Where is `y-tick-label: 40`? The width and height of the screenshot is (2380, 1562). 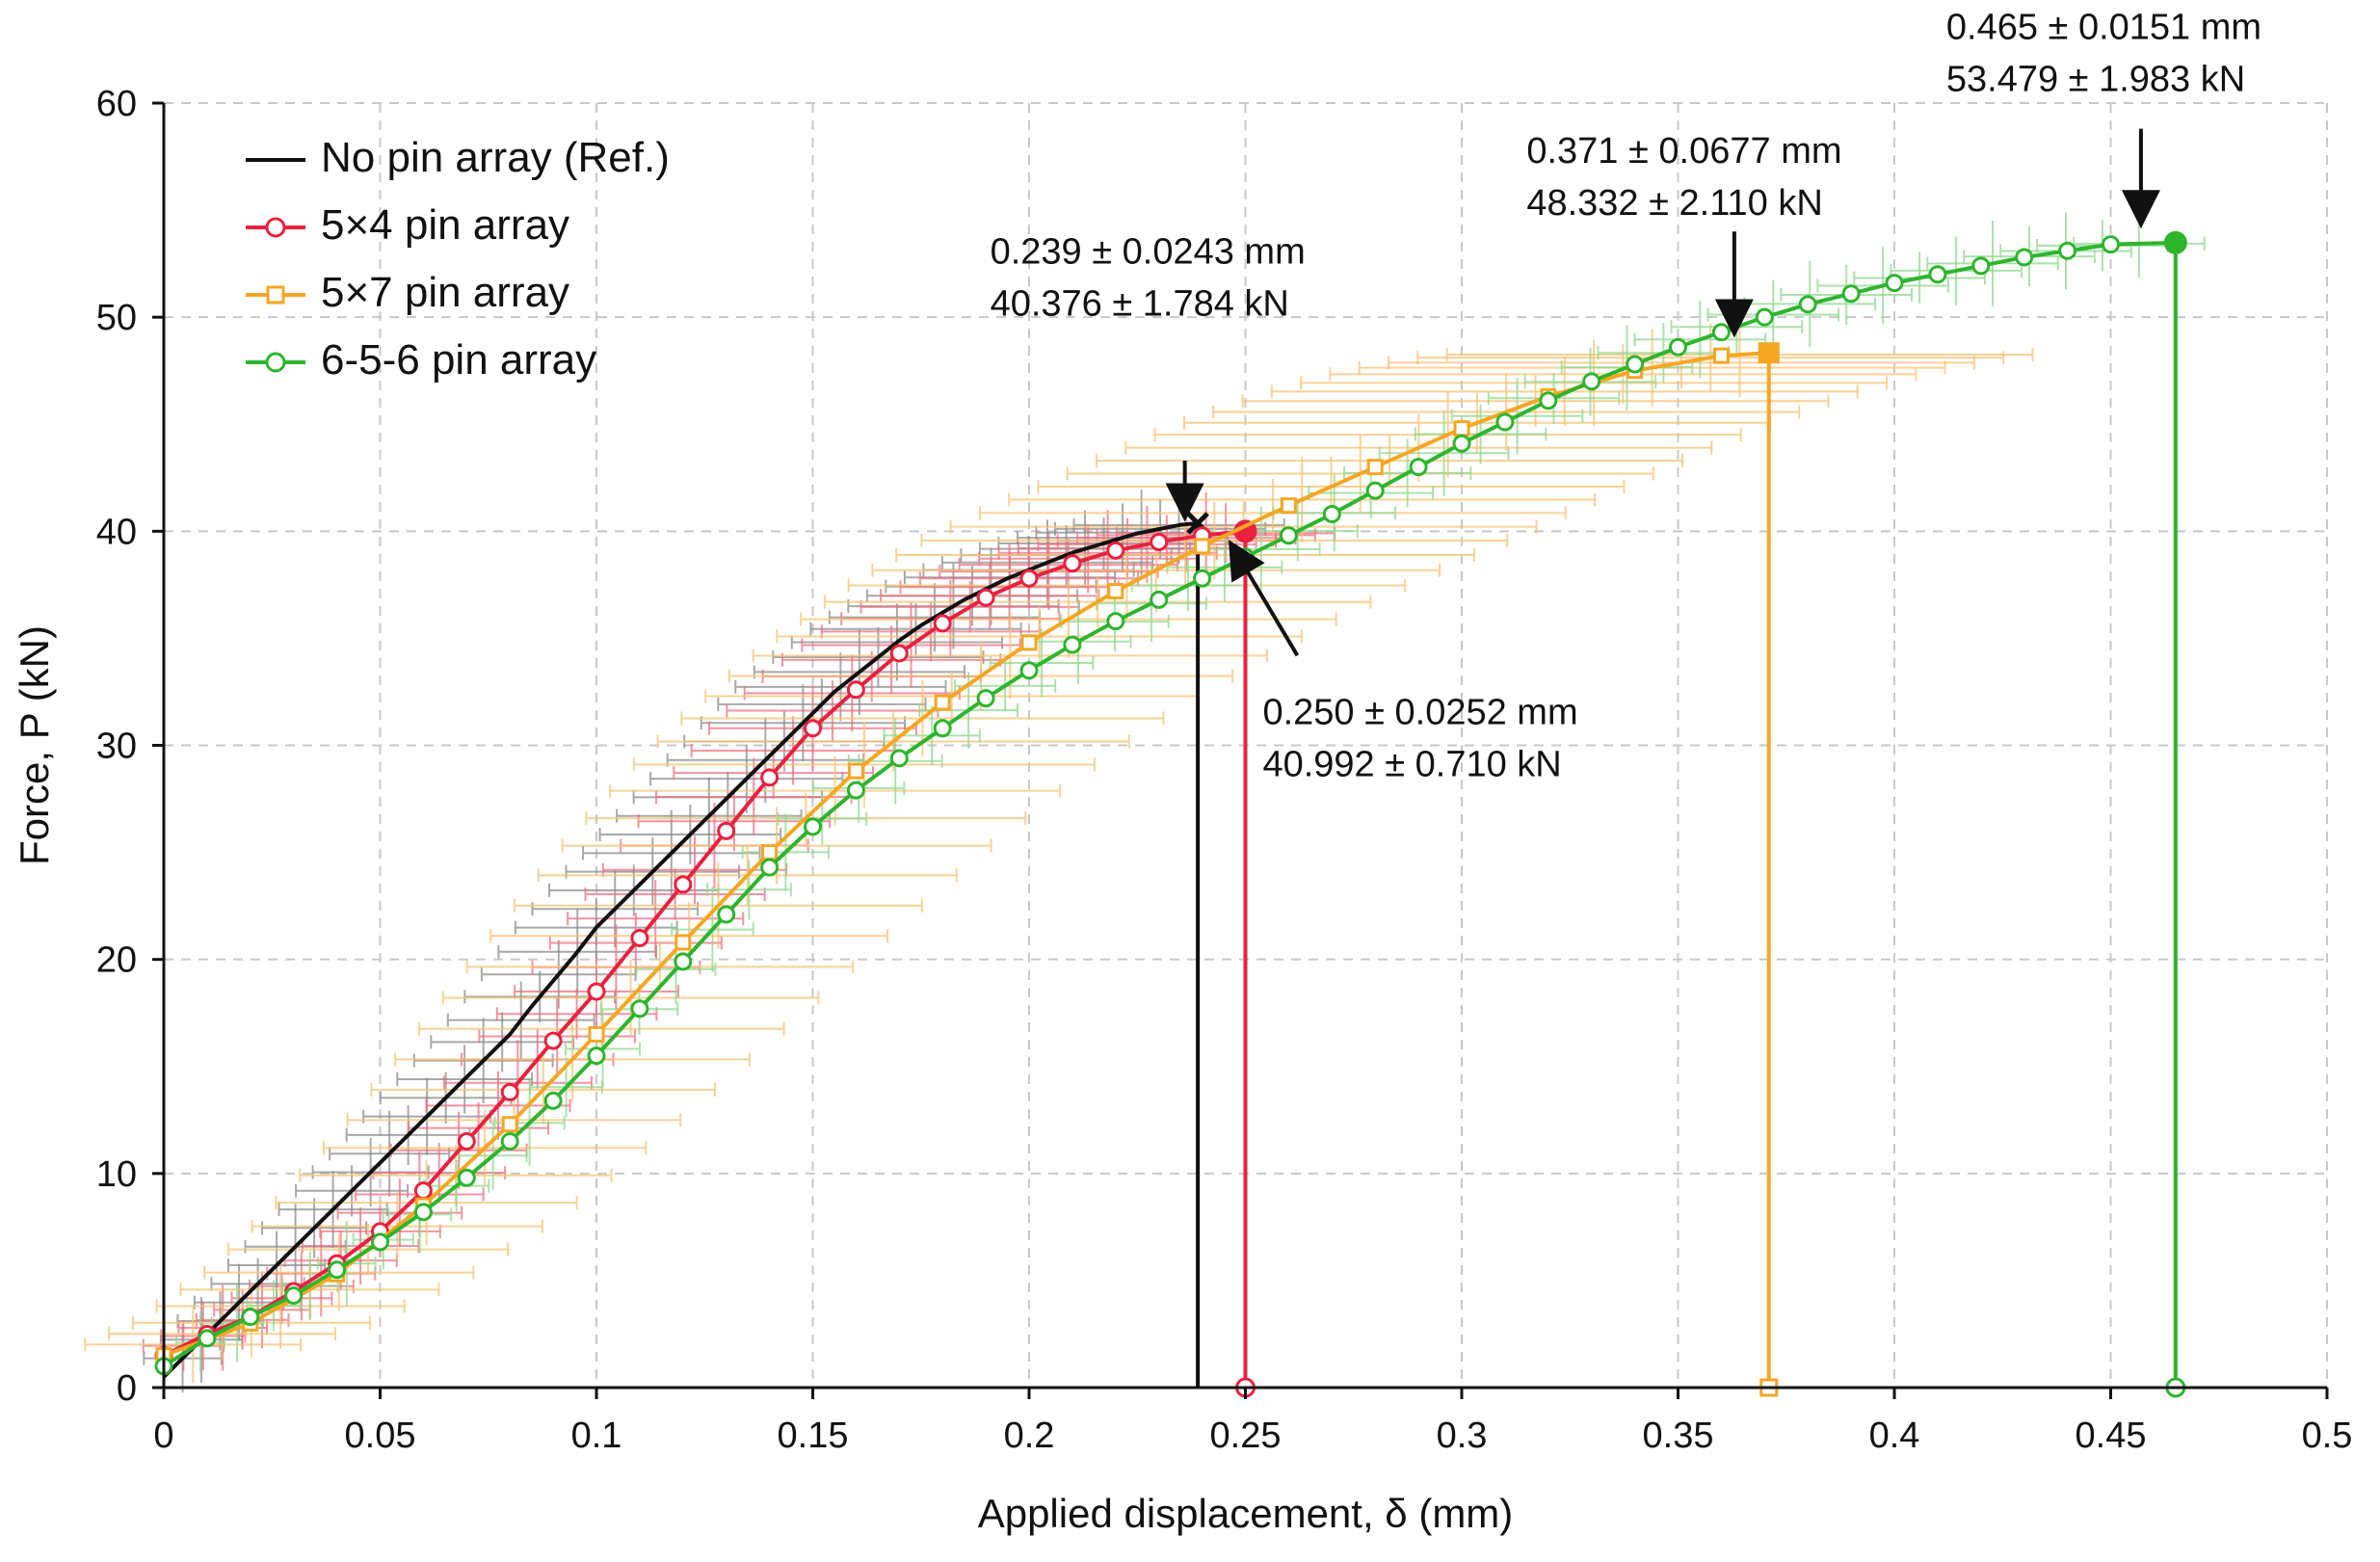
y-tick-label: 40 is located at coordinates (116, 532).